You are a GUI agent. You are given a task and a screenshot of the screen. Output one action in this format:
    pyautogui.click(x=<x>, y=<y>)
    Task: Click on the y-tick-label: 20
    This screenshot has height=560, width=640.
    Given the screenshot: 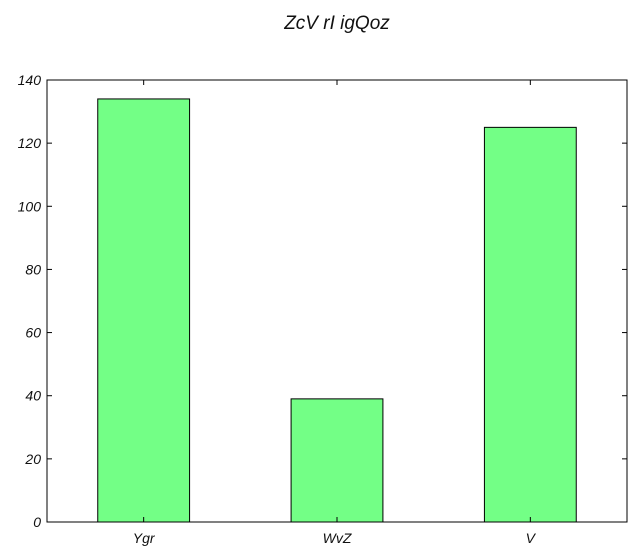 What is the action you would take?
    pyautogui.click(x=32, y=459)
    